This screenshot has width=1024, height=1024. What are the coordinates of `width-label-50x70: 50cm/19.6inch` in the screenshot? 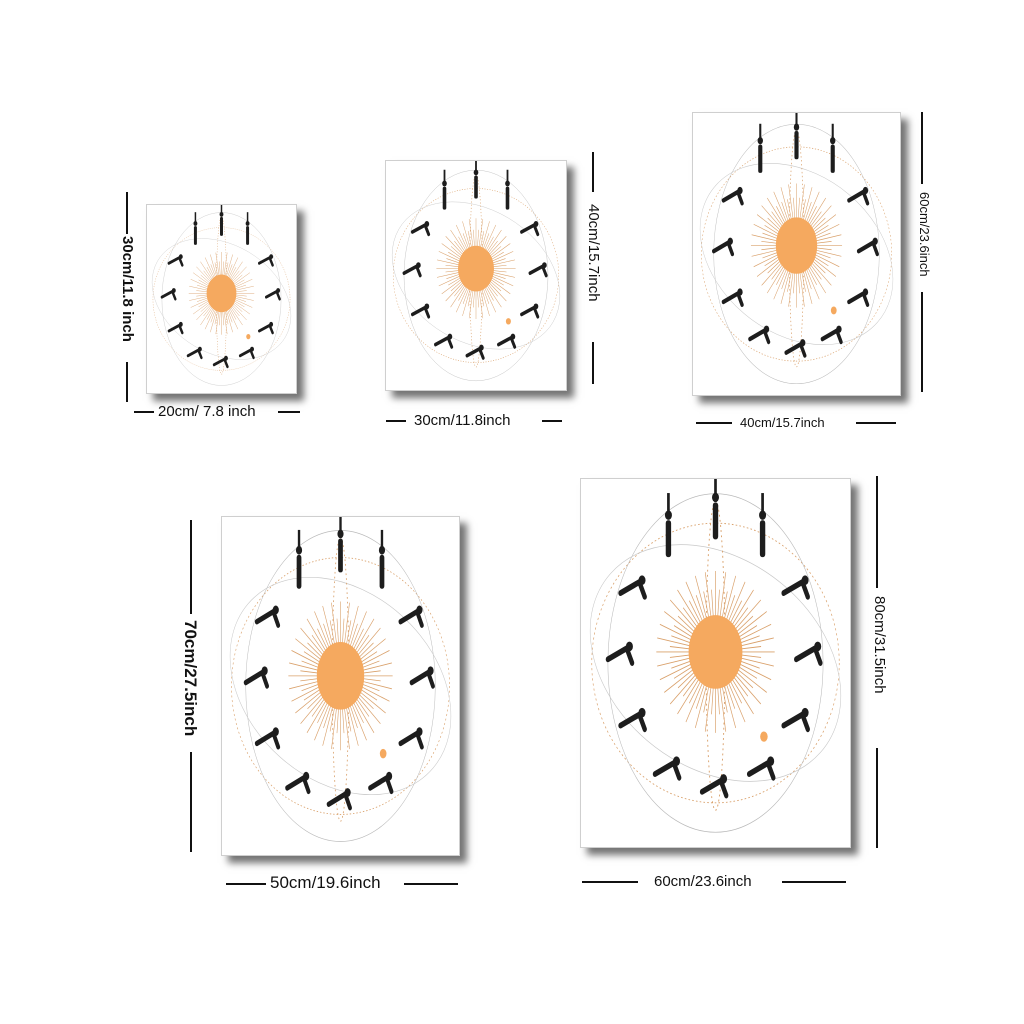 It's located at (325, 882).